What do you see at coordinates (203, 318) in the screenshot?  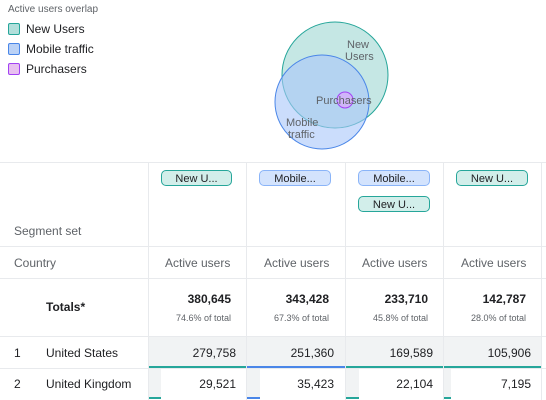 I see `total-percent: 74.6% of total` at bounding box center [203, 318].